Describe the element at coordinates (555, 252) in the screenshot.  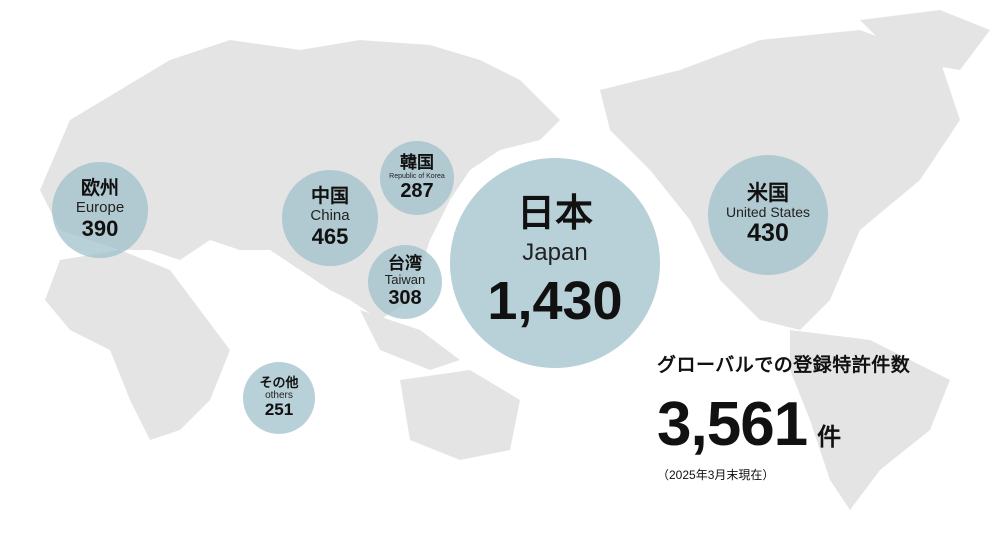
I see `region-name-en: Japan` at that location.